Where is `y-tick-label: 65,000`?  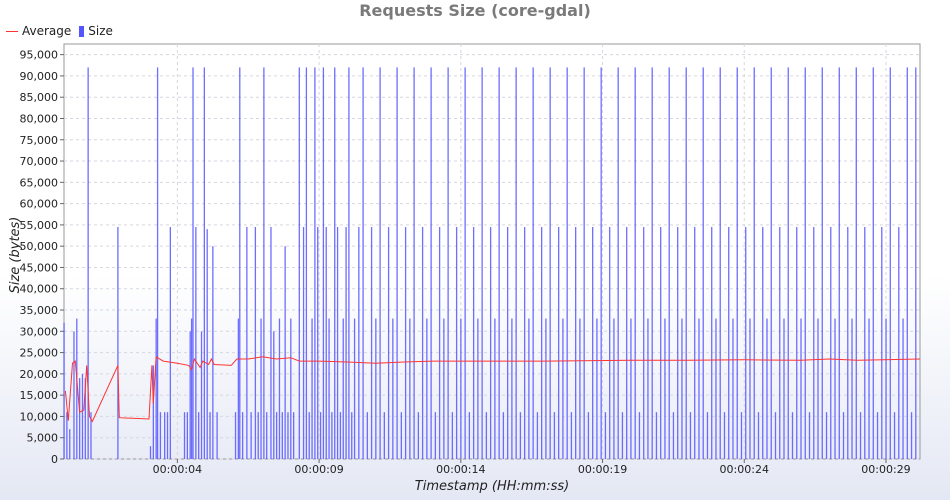
y-tick-label: 65,000 is located at coordinates (39, 182).